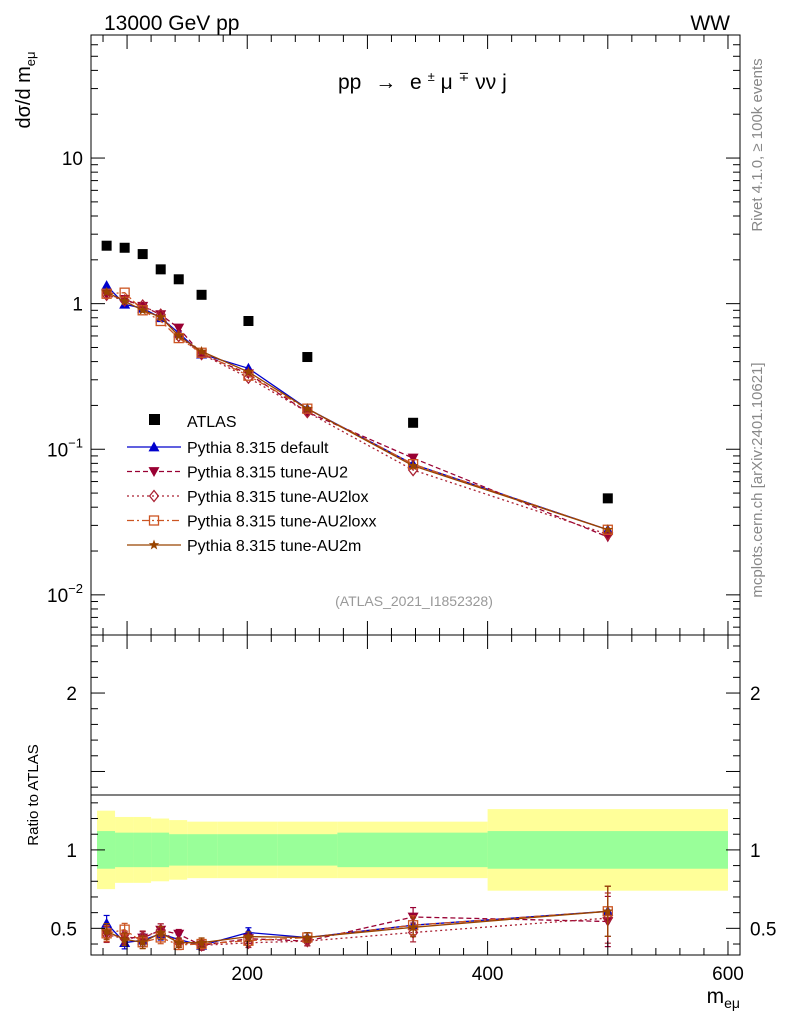  I want to click on legend-label: Pythia 8.315 tune-AU2loxx, so click(281, 522).